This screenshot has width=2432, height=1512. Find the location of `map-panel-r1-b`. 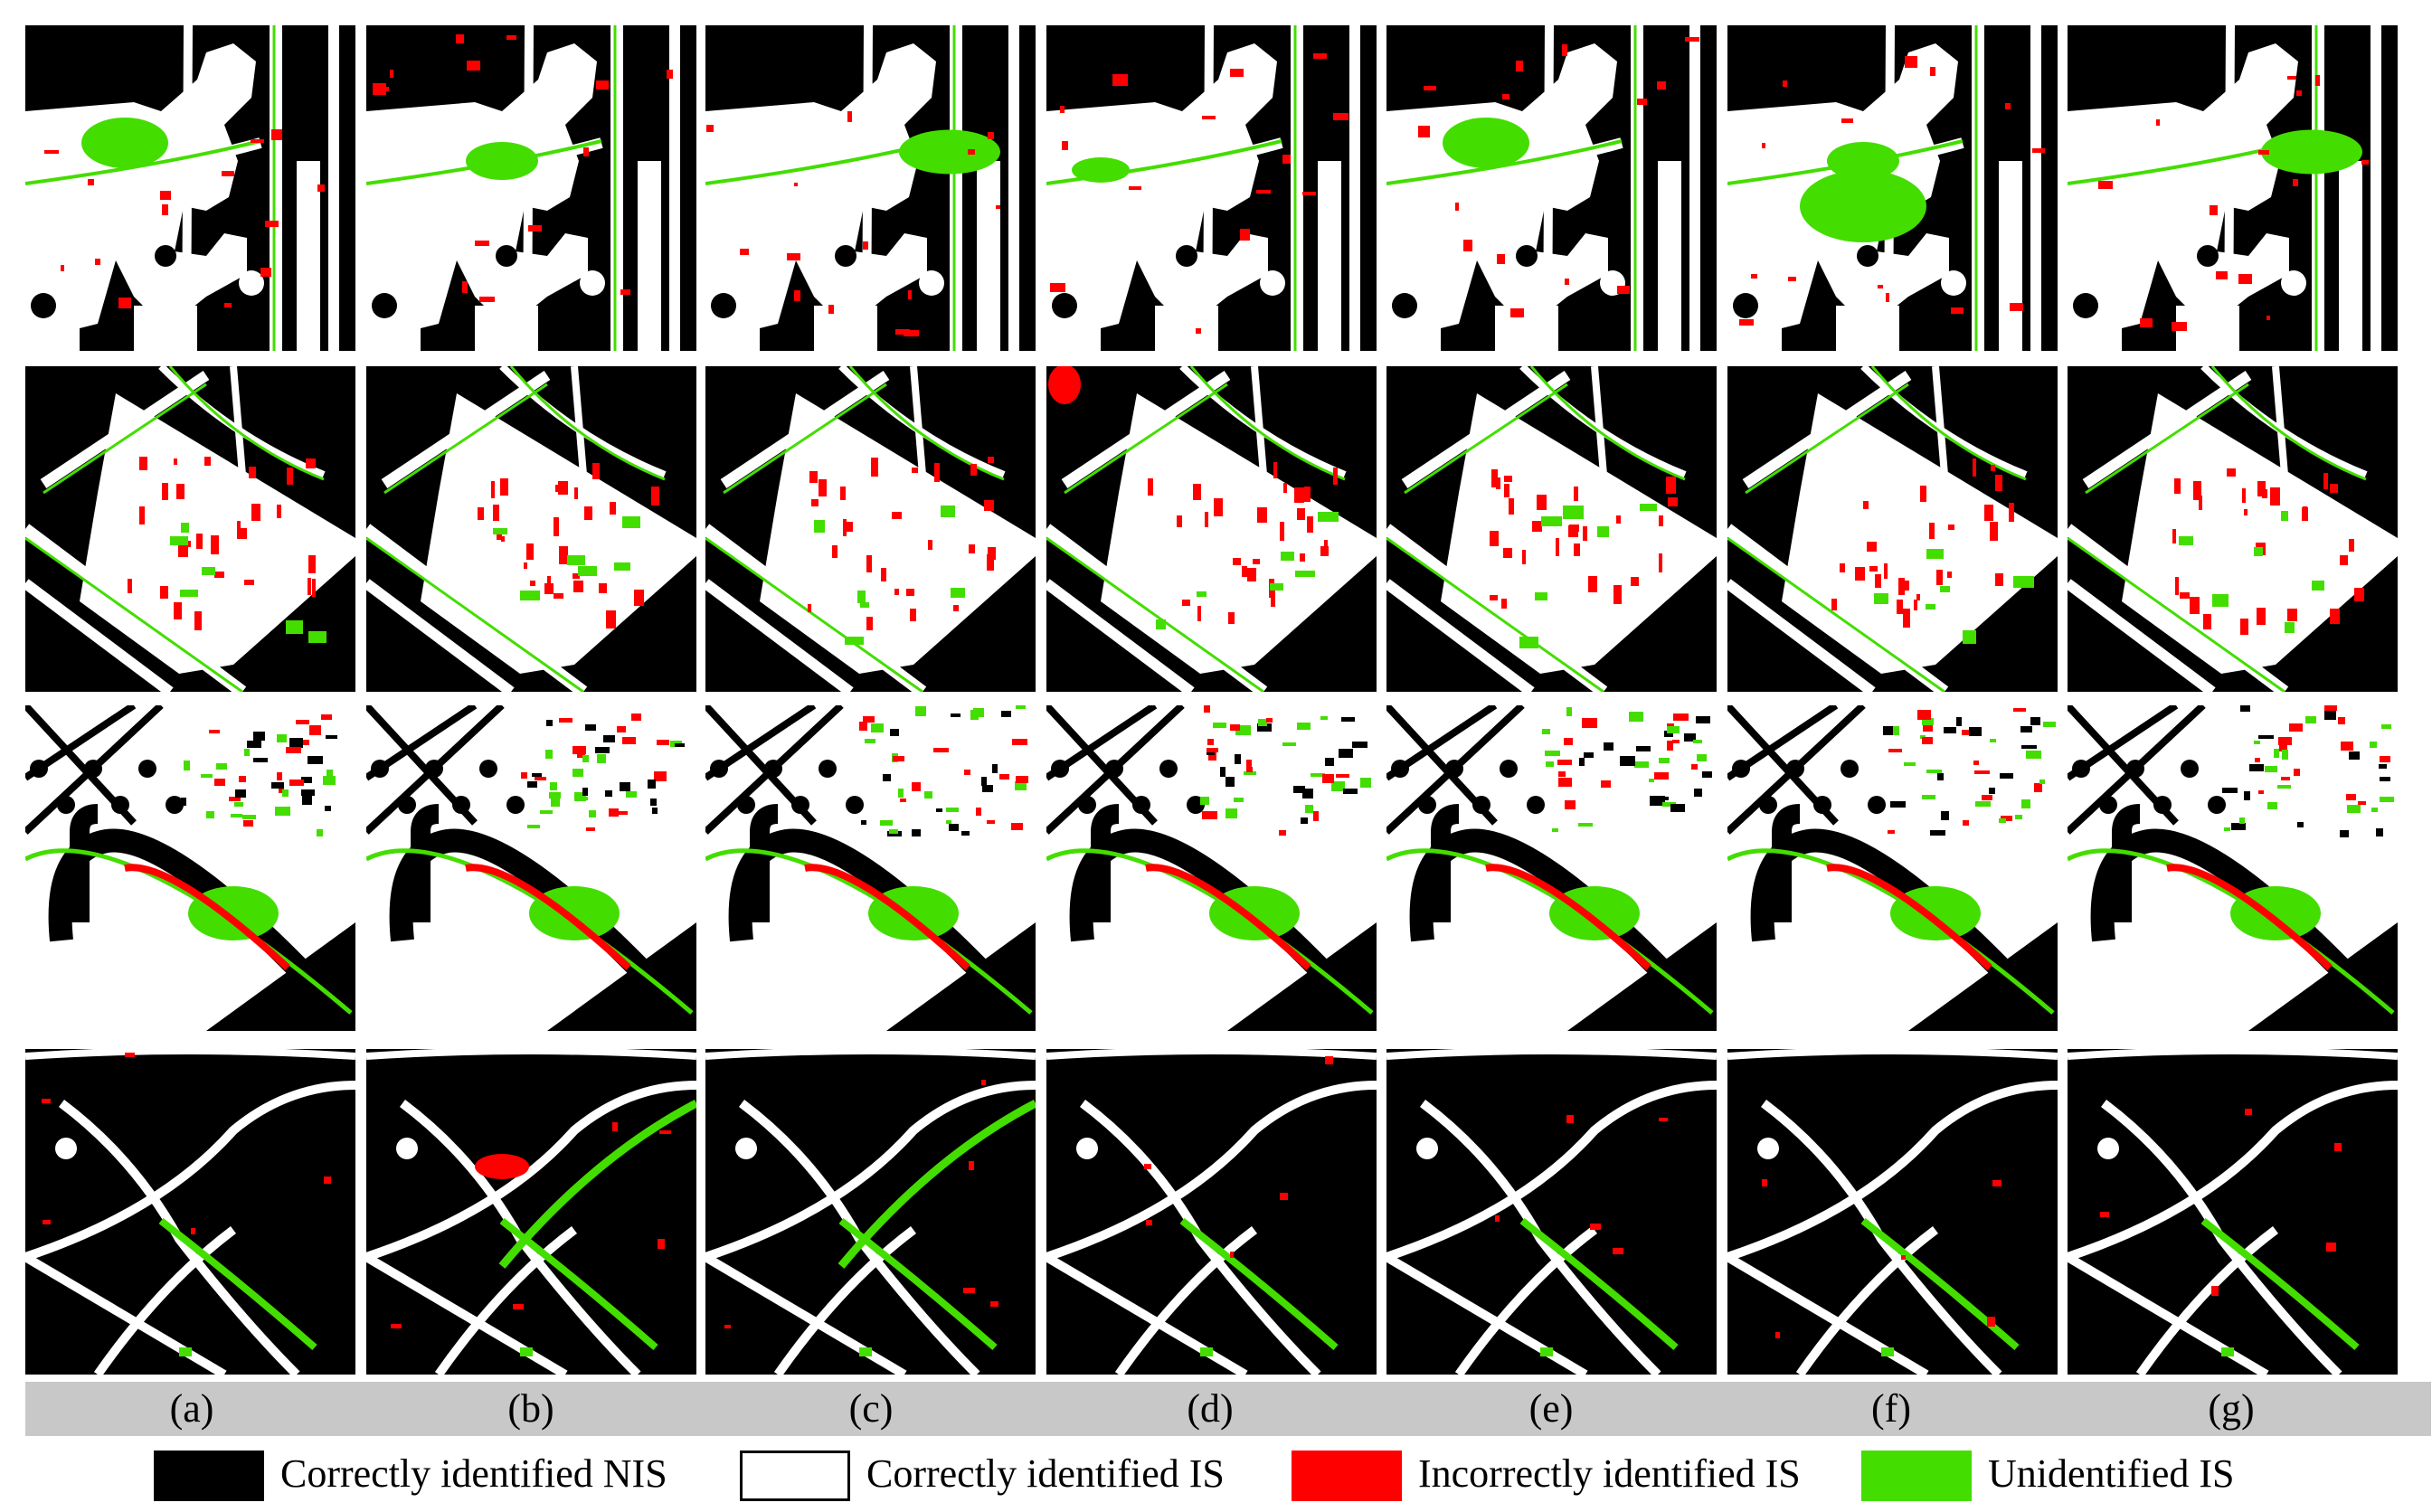

map-panel-r1-b is located at coordinates (531, 188).